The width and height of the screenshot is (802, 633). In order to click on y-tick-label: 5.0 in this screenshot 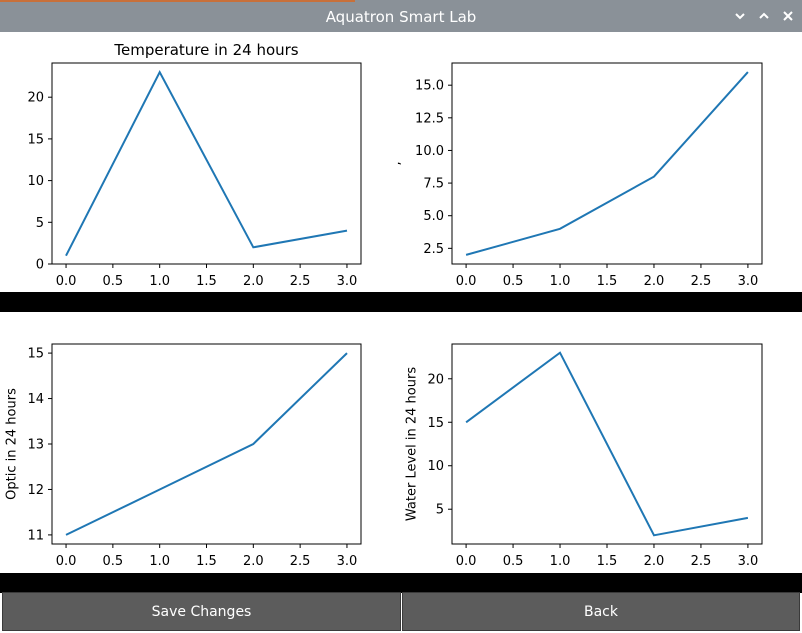, I will do `click(433, 216)`.